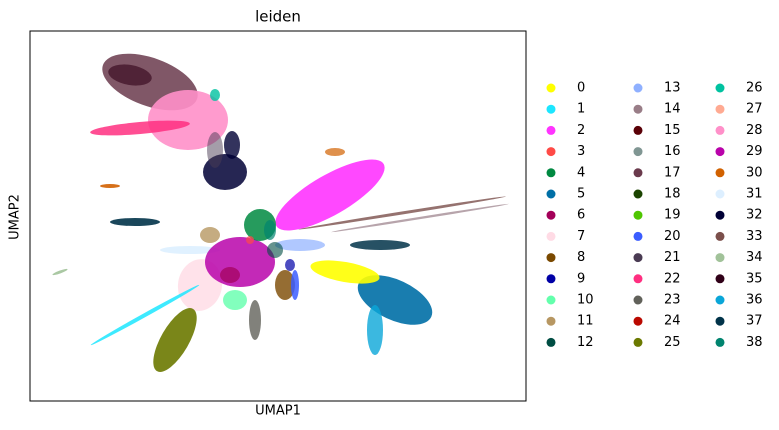 The image size is (779, 430). I want to click on legend-label: 32, so click(754, 215).